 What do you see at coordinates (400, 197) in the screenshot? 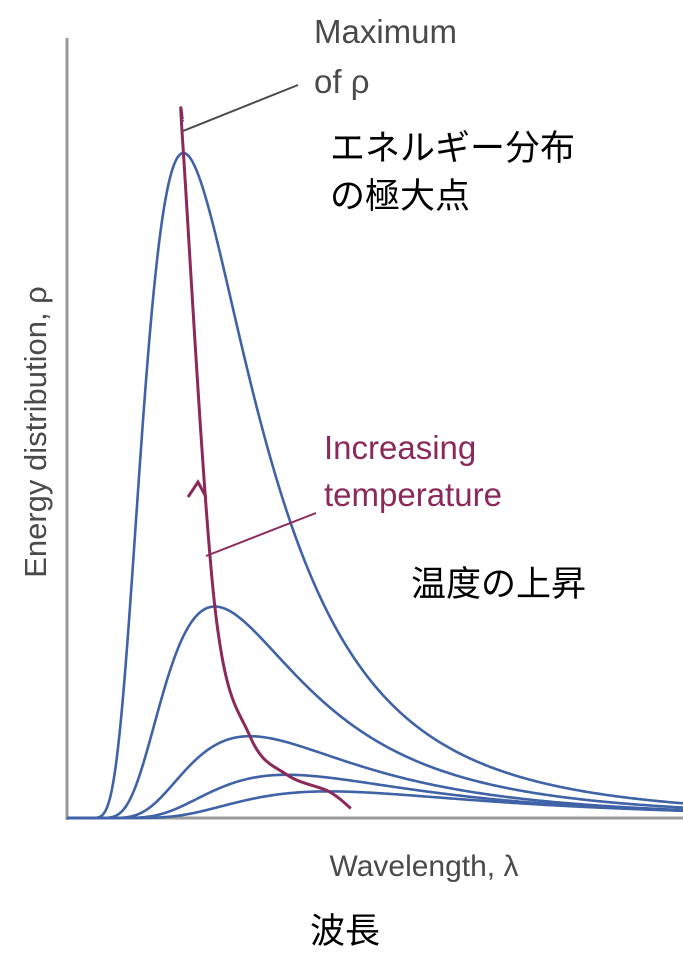
I see `maximum-translation-line2: の極大点` at bounding box center [400, 197].